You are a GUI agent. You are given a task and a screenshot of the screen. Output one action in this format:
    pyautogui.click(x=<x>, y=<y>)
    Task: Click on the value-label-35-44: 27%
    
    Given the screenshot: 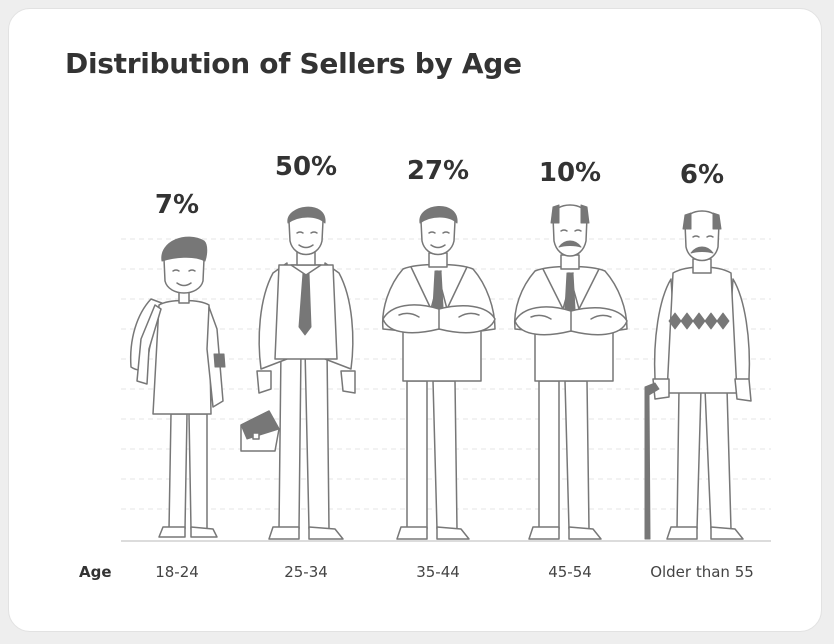 What is the action you would take?
    pyautogui.click(x=438, y=171)
    